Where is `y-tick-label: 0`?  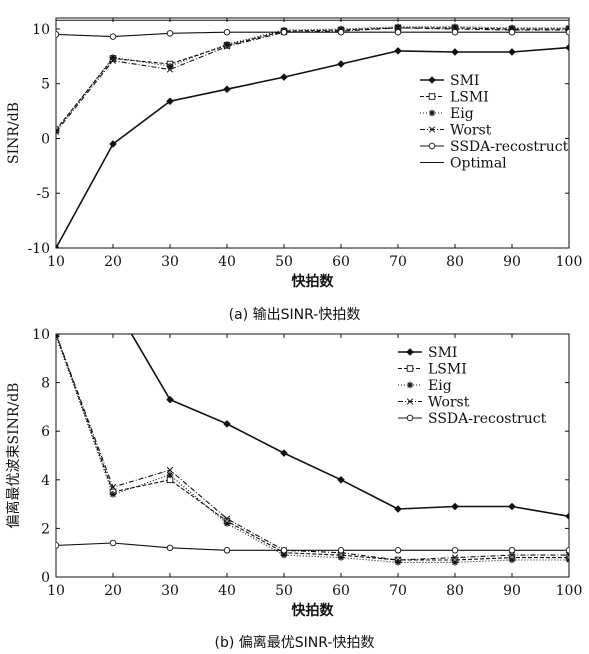
y-tick-label: 0 is located at coordinates (45, 139).